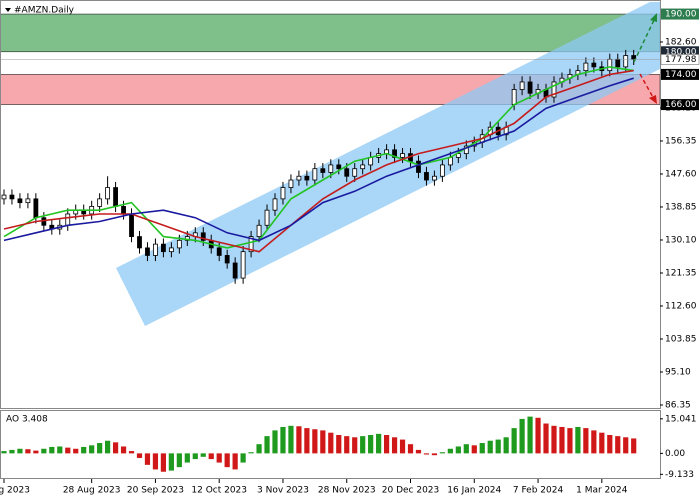  I want to click on level-label: 166.00, so click(681, 105).